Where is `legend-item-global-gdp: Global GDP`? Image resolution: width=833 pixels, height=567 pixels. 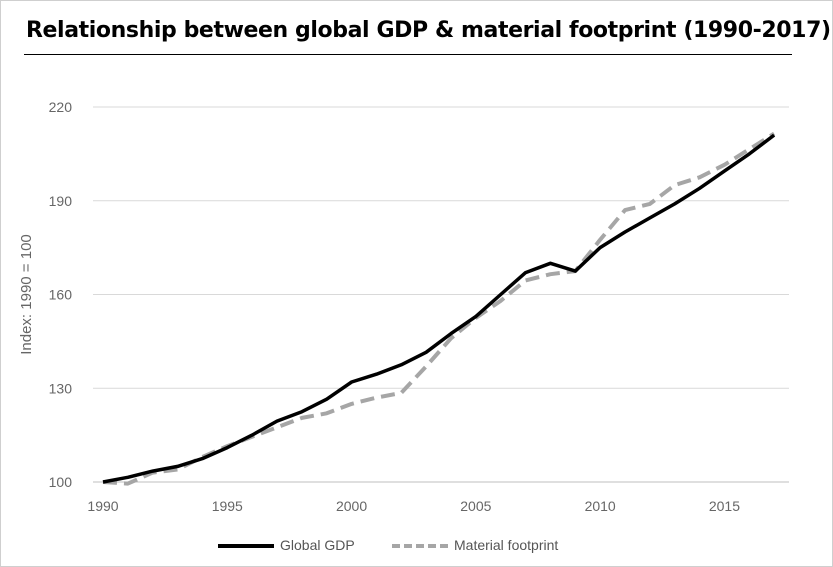 legend-item-global-gdp: Global GDP is located at coordinates (298, 546).